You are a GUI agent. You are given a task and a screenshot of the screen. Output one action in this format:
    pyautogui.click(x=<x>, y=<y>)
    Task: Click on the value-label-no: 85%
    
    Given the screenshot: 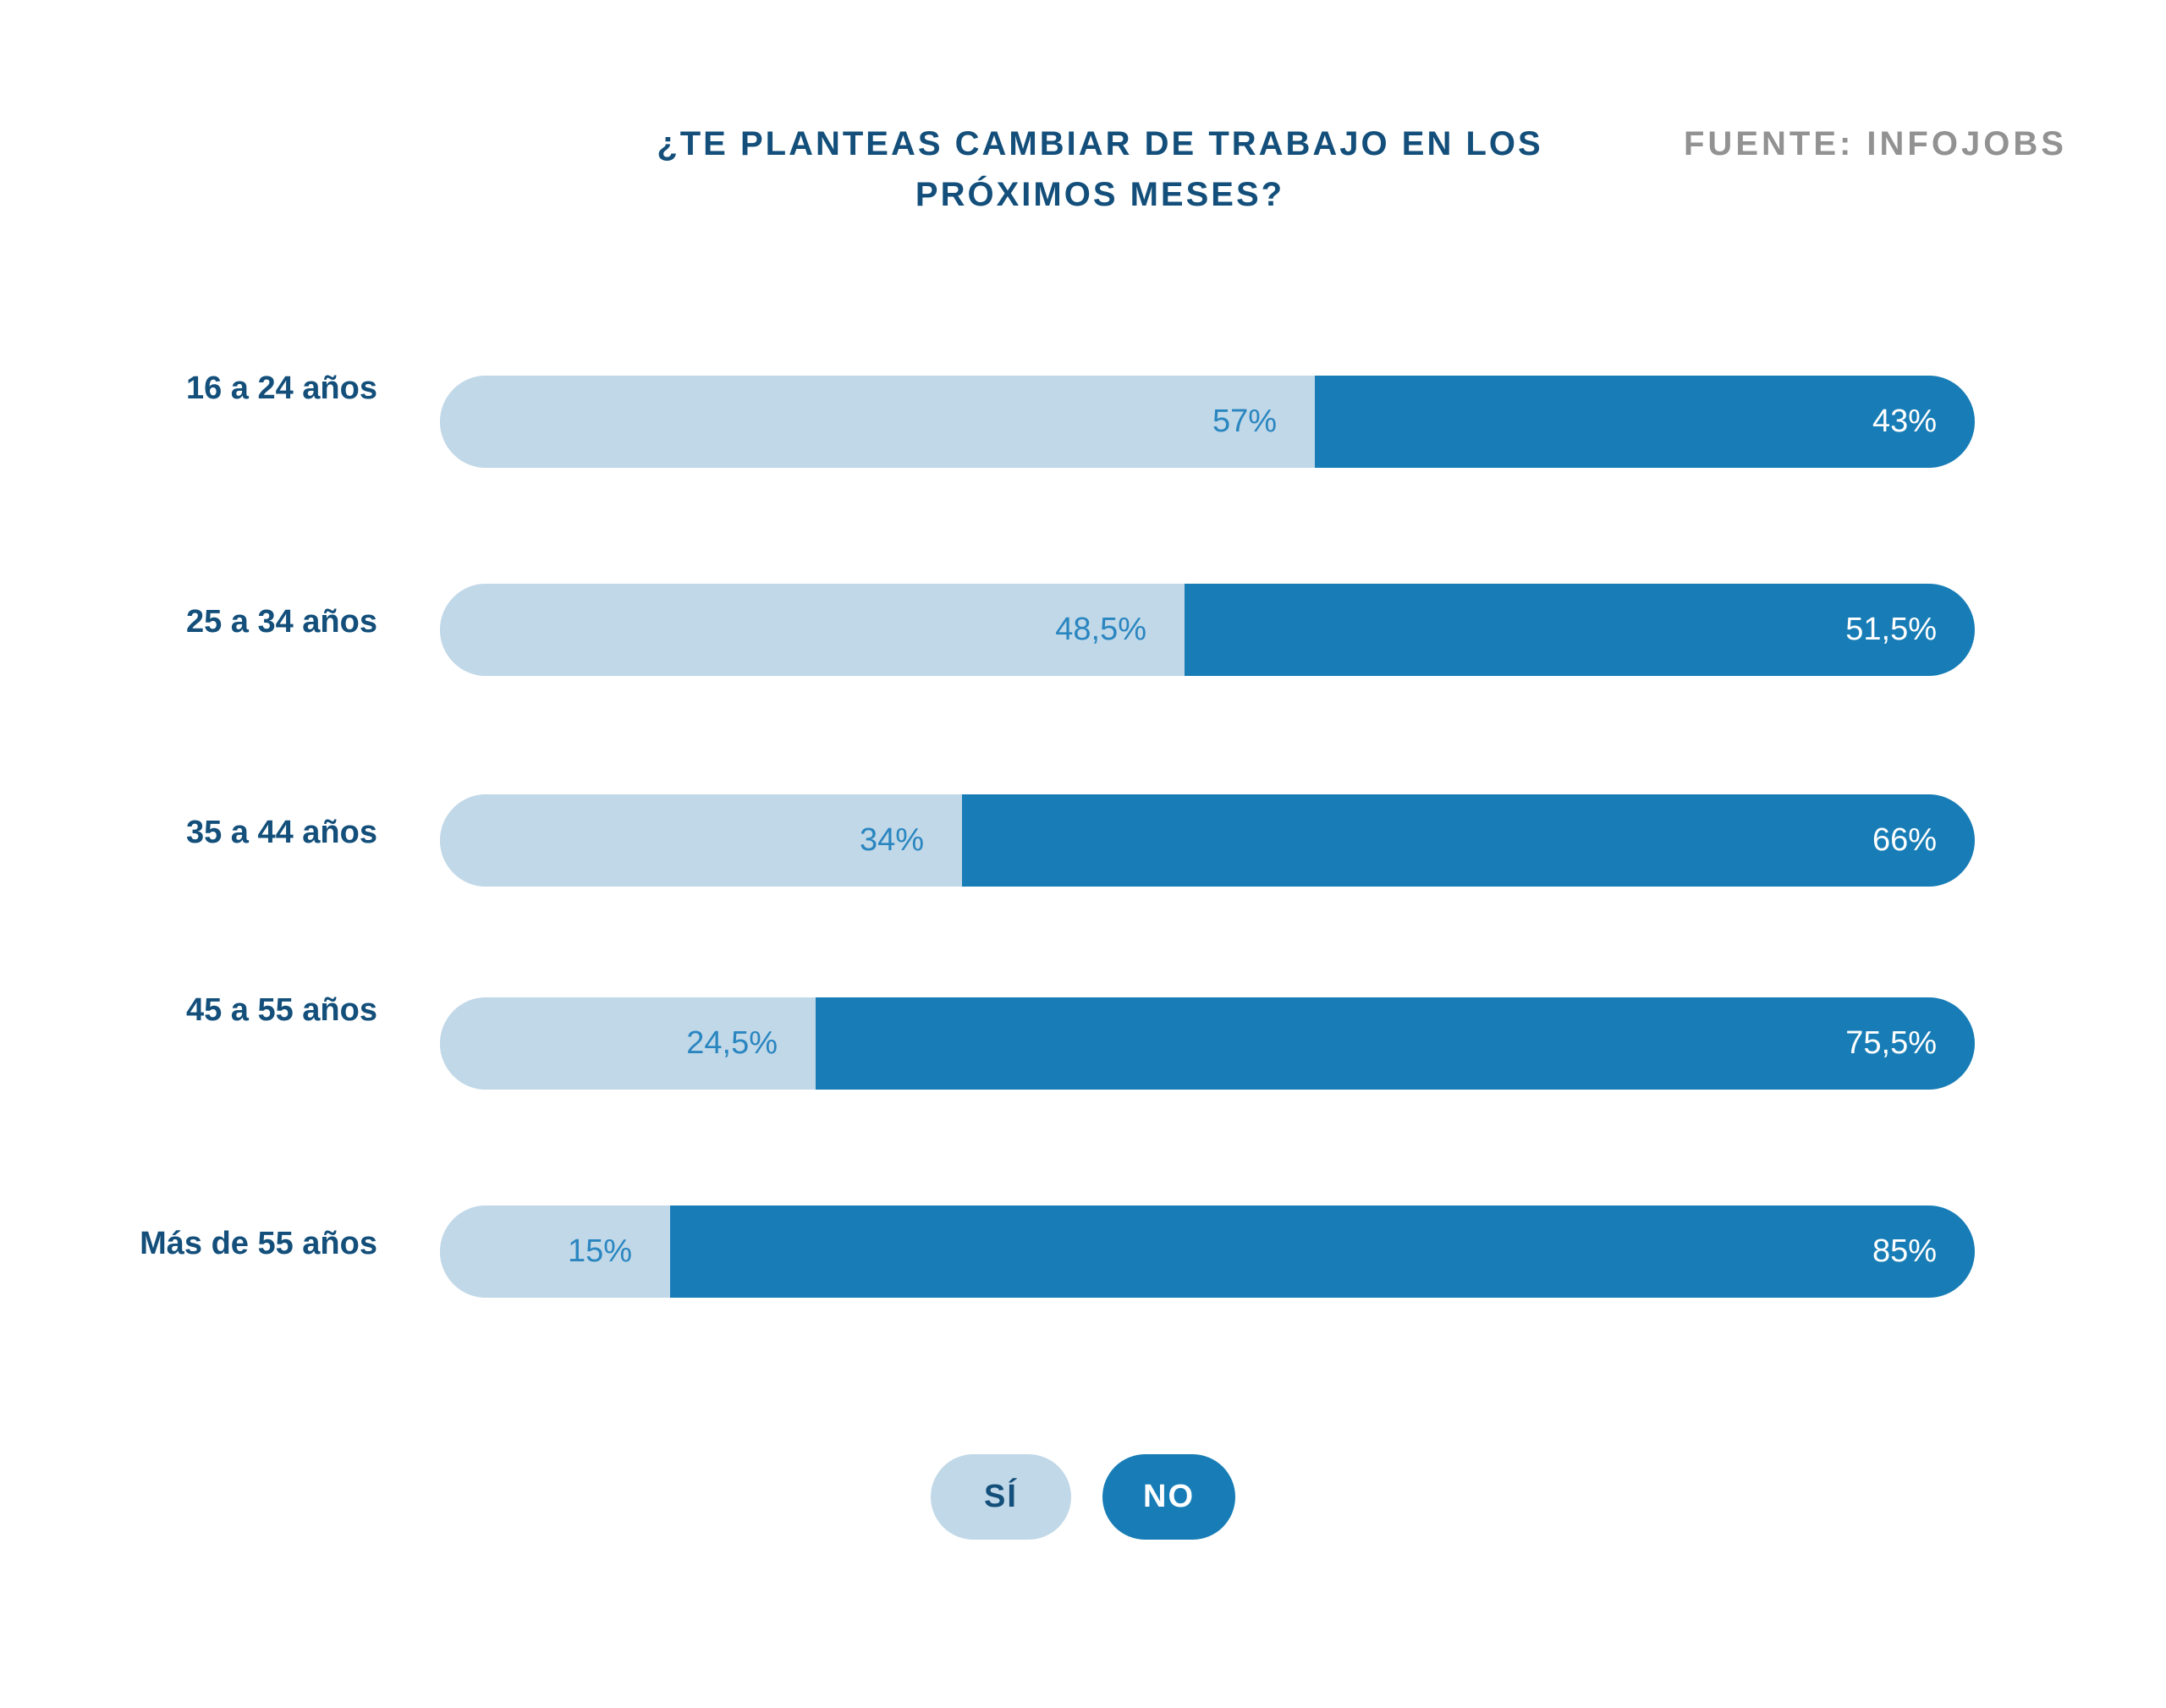 What is the action you would take?
    pyautogui.click(x=1904, y=1251)
    